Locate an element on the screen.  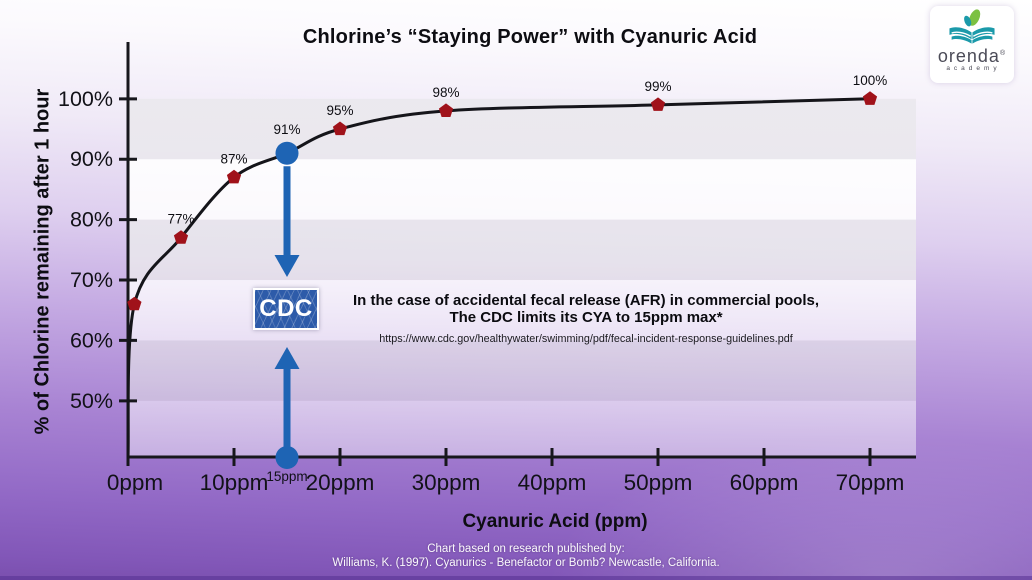
x-tick-label: 30ppm is located at coordinates (446, 482).